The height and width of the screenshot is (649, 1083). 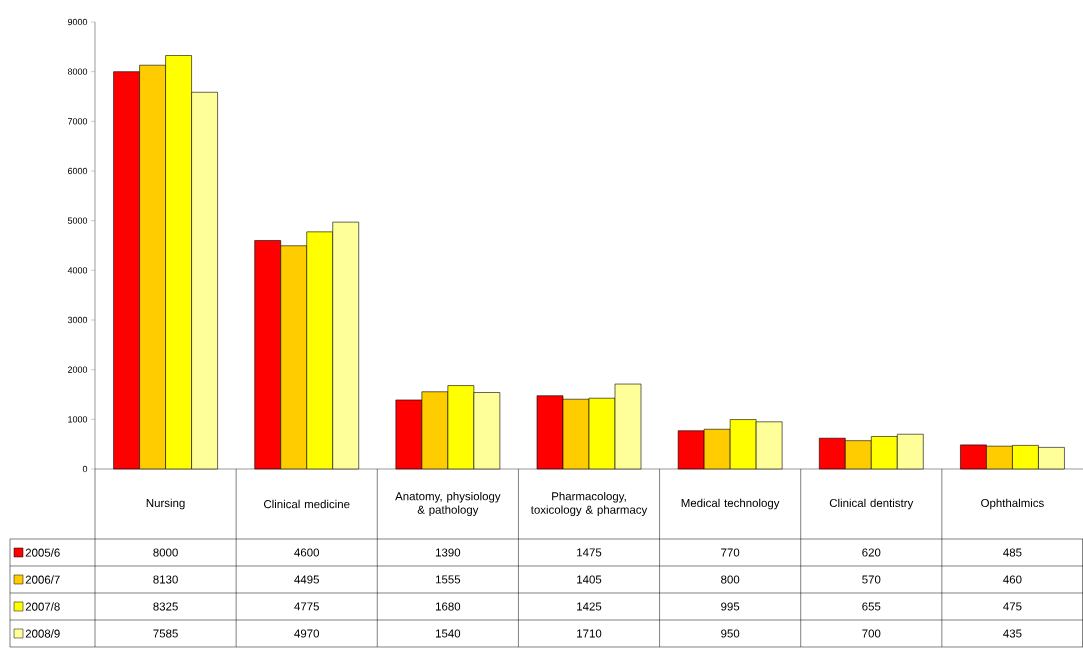 I want to click on data-label: 475, so click(x=1012, y=606).